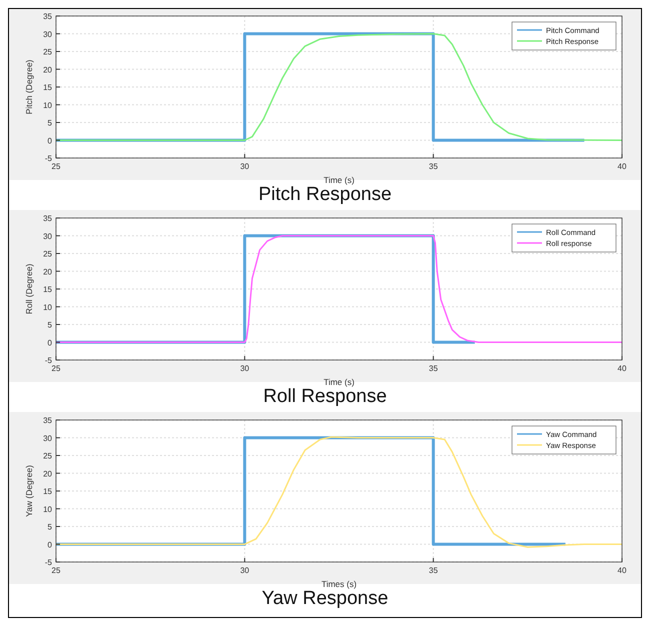  Describe the element at coordinates (325, 396) in the screenshot. I see `text: Roll Response` at that location.